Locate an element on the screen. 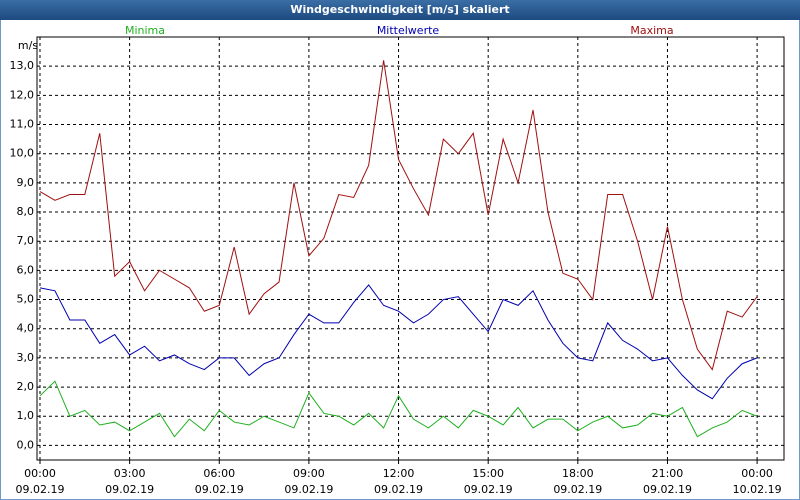 The height and width of the screenshot is (500, 800). y-tick-label: 13,0 is located at coordinates (22, 65).